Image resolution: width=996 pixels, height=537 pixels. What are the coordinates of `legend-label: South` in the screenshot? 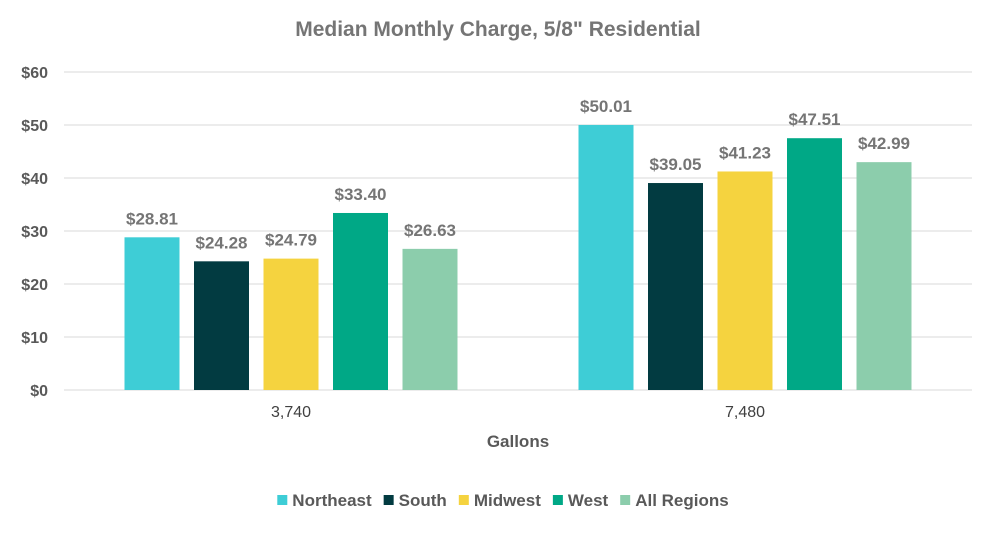 It's located at (423, 500).